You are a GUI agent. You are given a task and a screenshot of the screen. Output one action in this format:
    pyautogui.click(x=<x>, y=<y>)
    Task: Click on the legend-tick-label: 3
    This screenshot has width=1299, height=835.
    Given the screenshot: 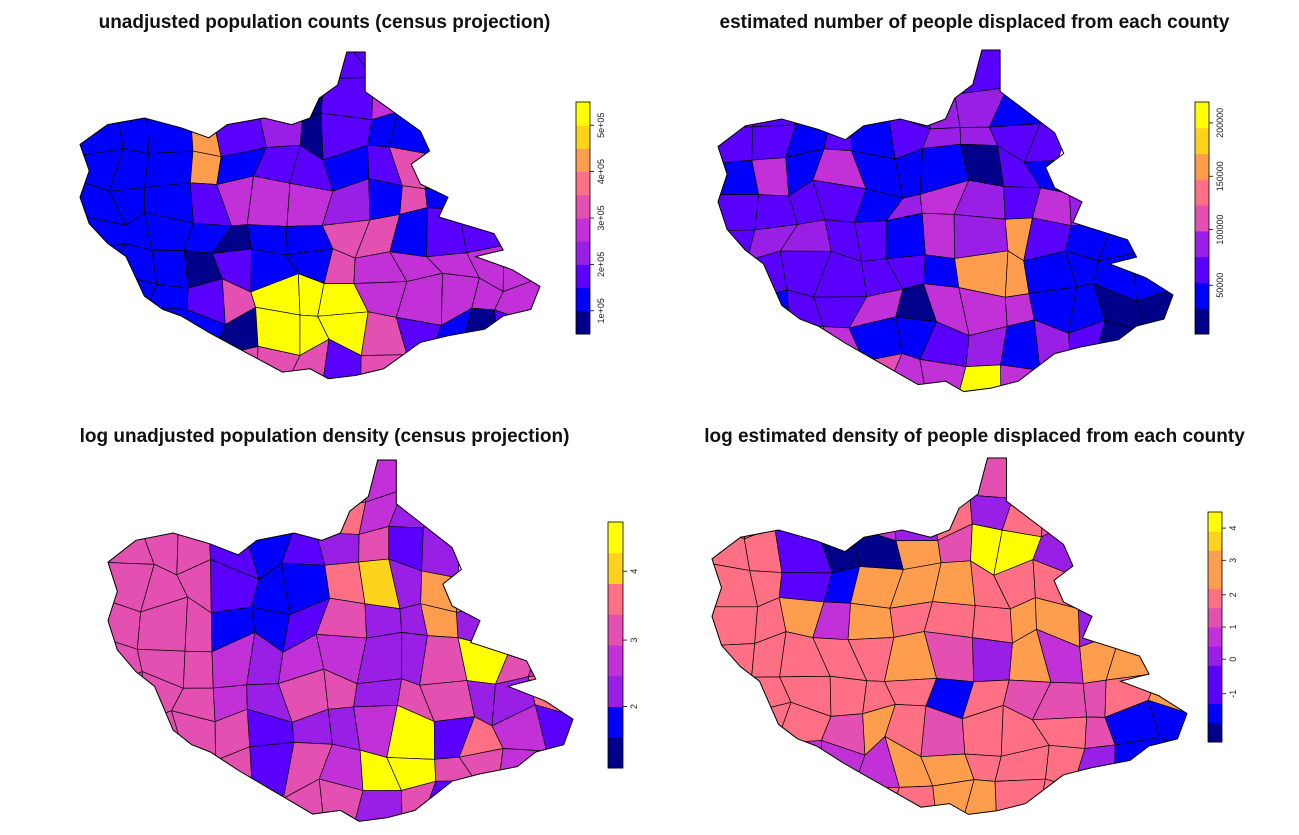 What is the action you would take?
    pyautogui.click(x=1233, y=560)
    